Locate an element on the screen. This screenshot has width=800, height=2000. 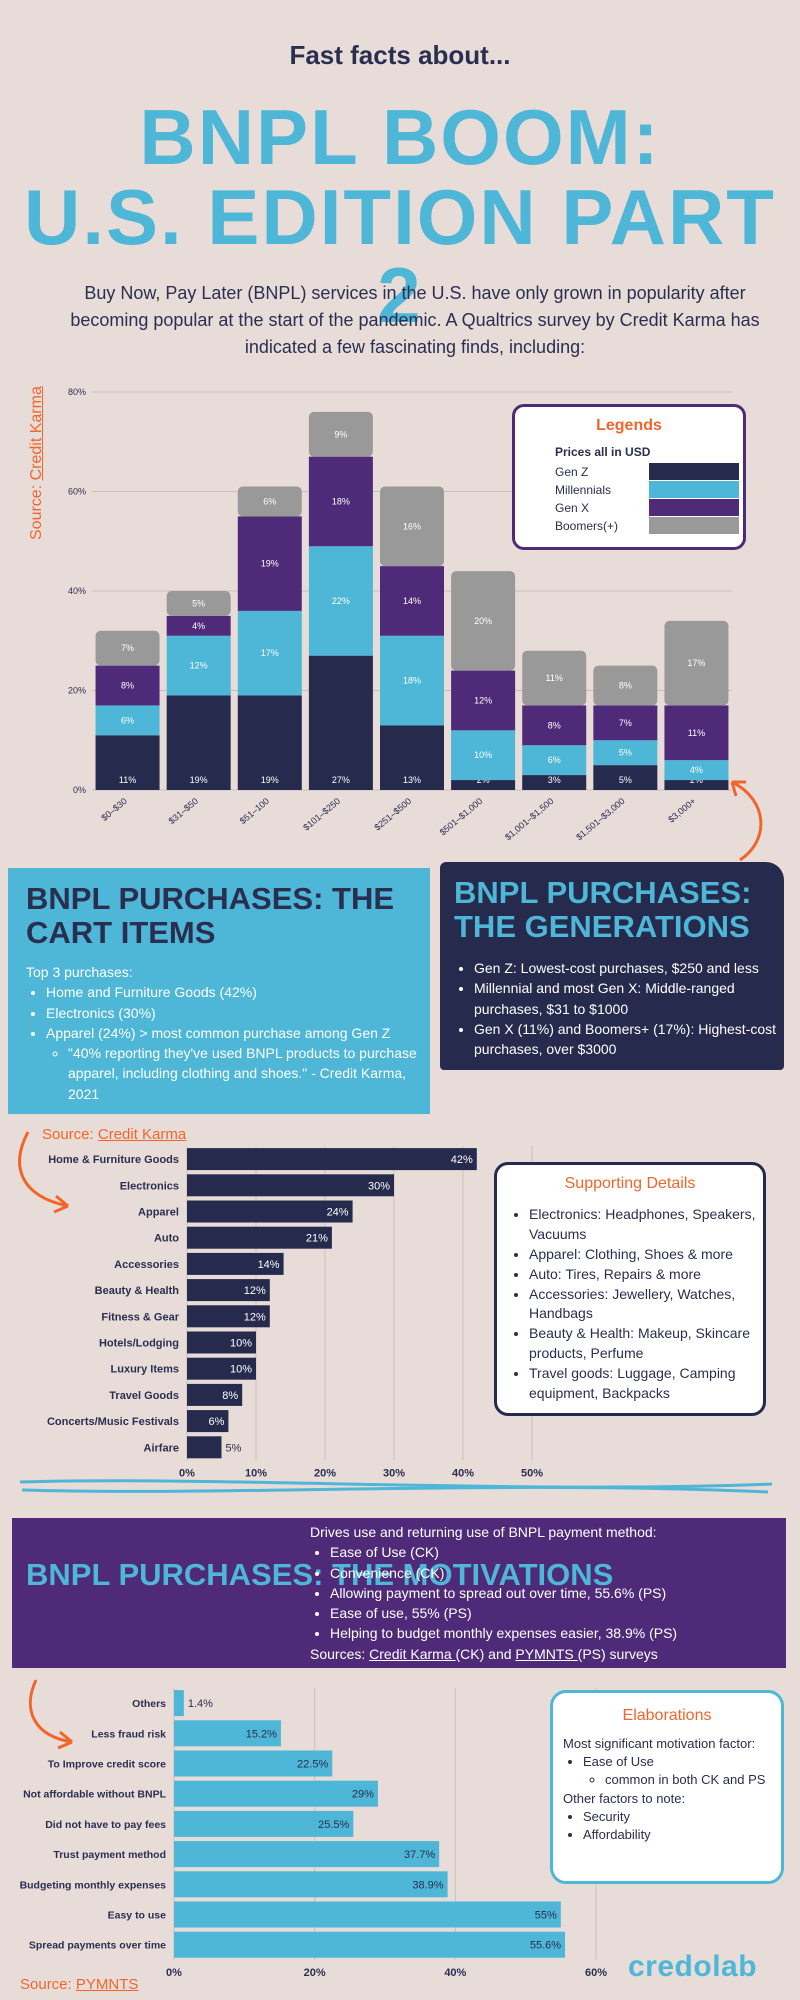
x-tick-label: $101–$250 is located at coordinates (321, 814).